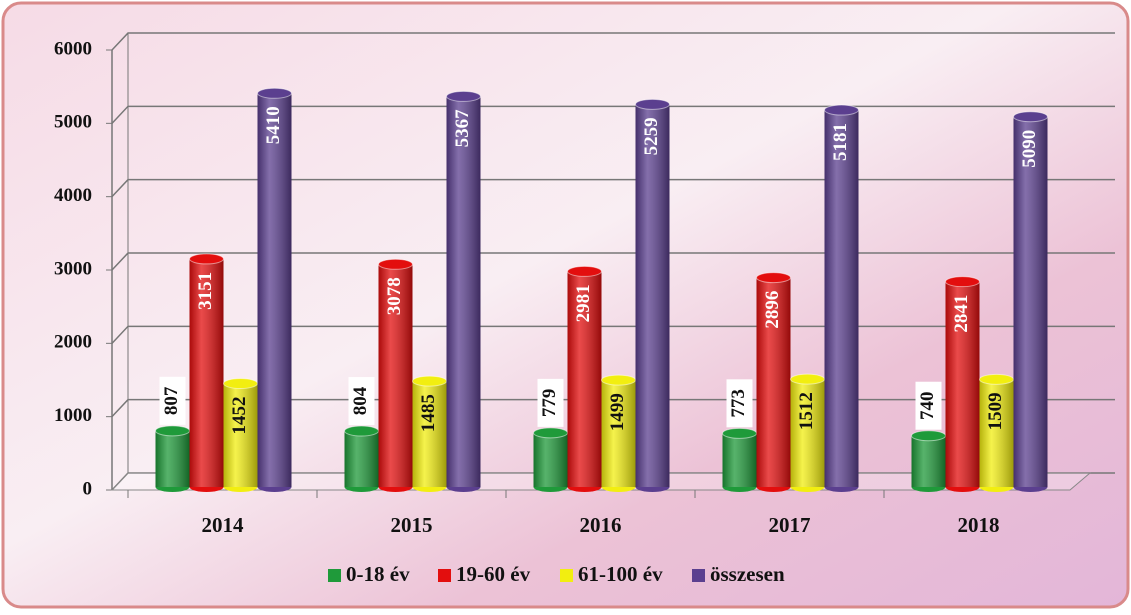 The width and height of the screenshot is (1131, 615). Describe the element at coordinates (462, 128) in the screenshot. I see `value-label: 5367` at that location.